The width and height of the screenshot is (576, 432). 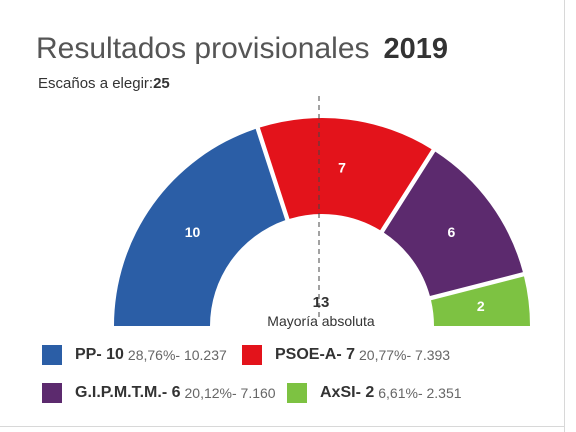 I want to click on chart-title-text: Resultados provisionales, so click(x=203, y=48).